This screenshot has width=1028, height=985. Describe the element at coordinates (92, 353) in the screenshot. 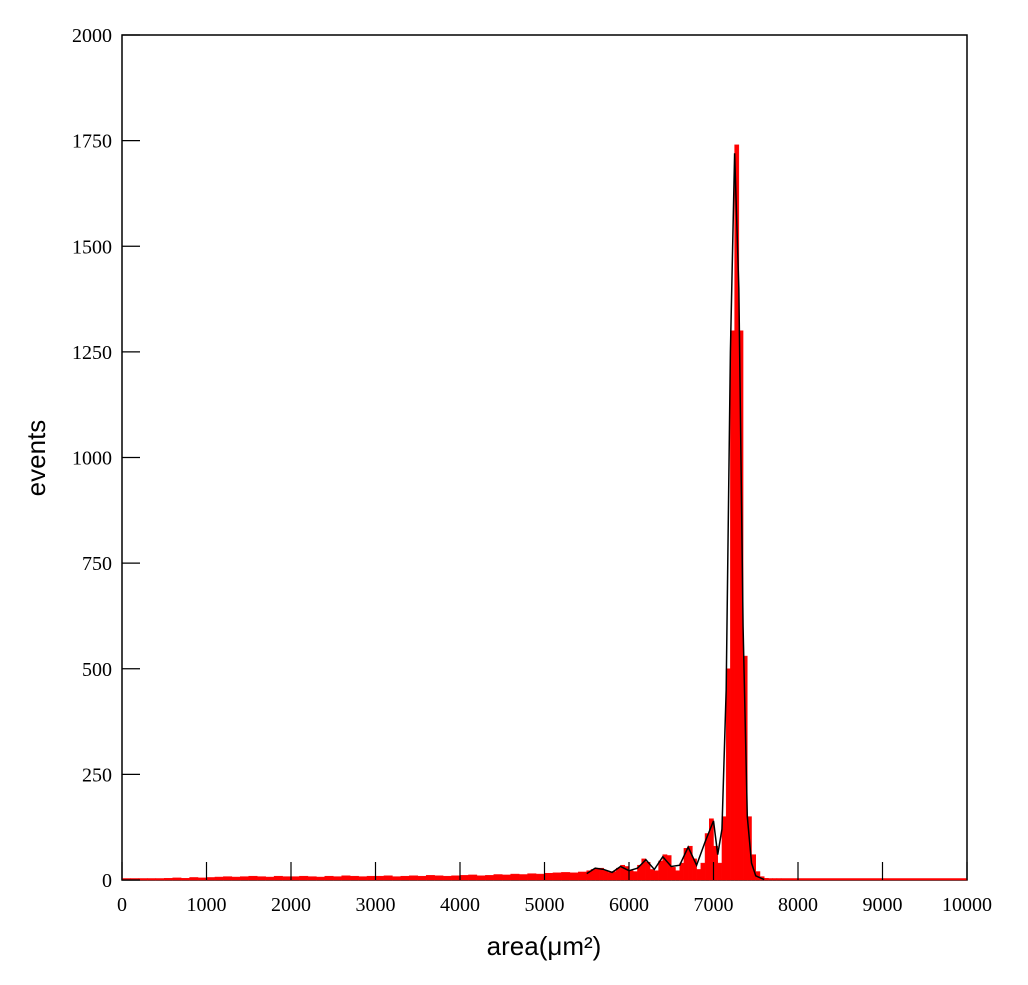

I see `y-tick-label: 1250` at that location.